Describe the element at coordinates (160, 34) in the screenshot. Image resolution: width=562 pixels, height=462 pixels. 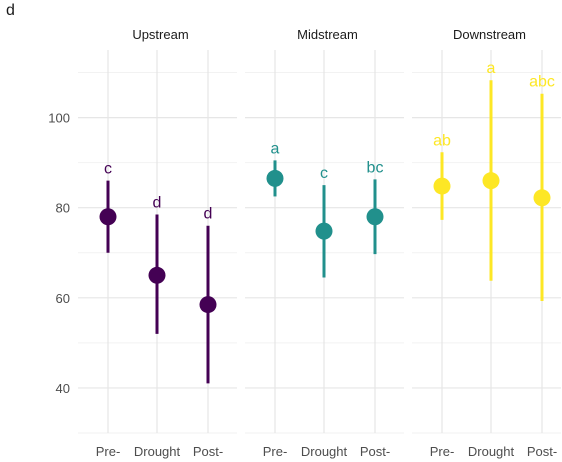
I see `facet-title-upstream: Upstream` at that location.